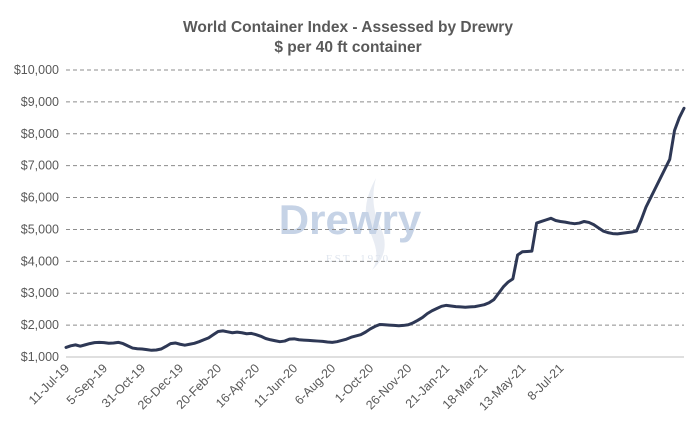 The height and width of the screenshot is (426, 696). What do you see at coordinates (350, 219) in the screenshot?
I see `watermark-brand: Drewry` at bounding box center [350, 219].